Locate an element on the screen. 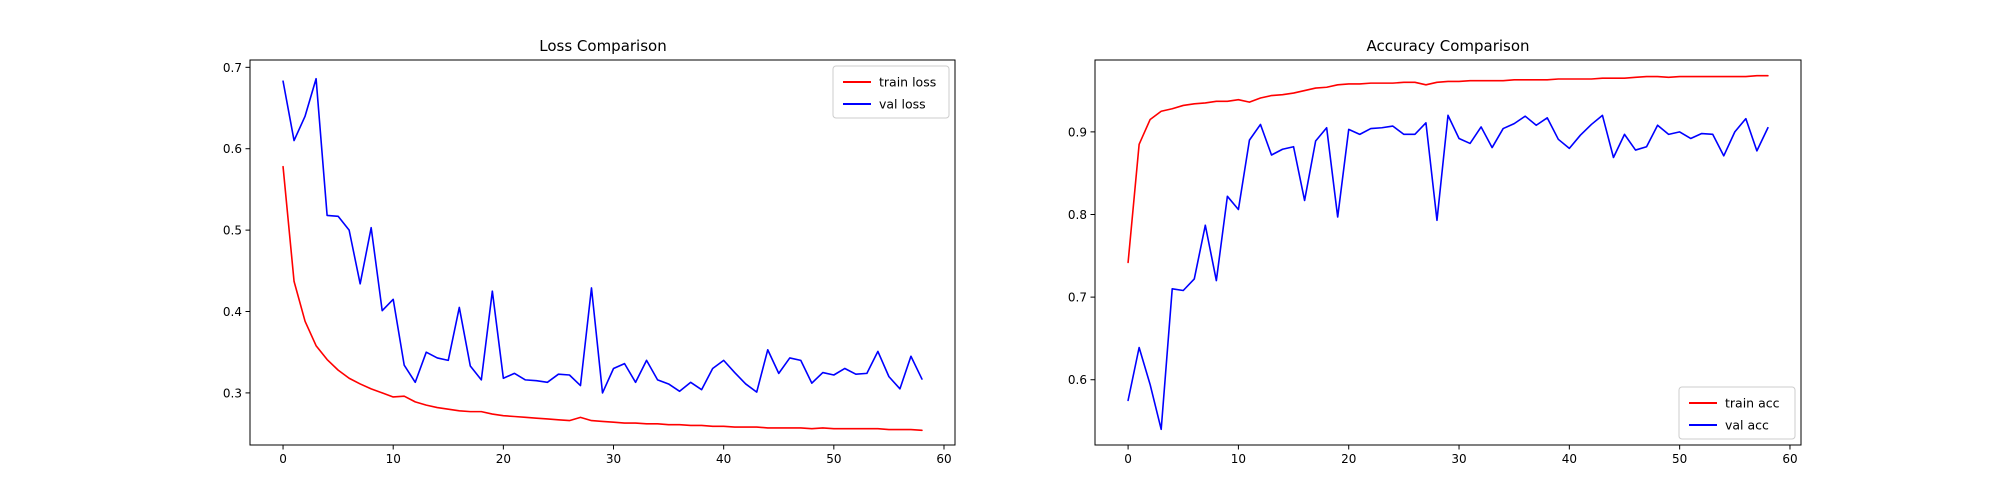  legend-label-train-loss: train loss is located at coordinates (907, 82).